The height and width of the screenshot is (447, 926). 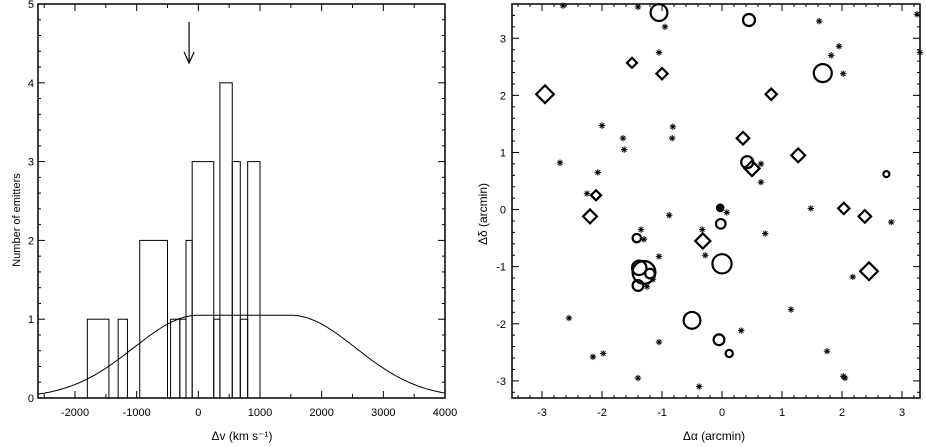 What do you see at coordinates (503, 153) in the screenshot?
I see `map-y-tick-label: 1` at bounding box center [503, 153].